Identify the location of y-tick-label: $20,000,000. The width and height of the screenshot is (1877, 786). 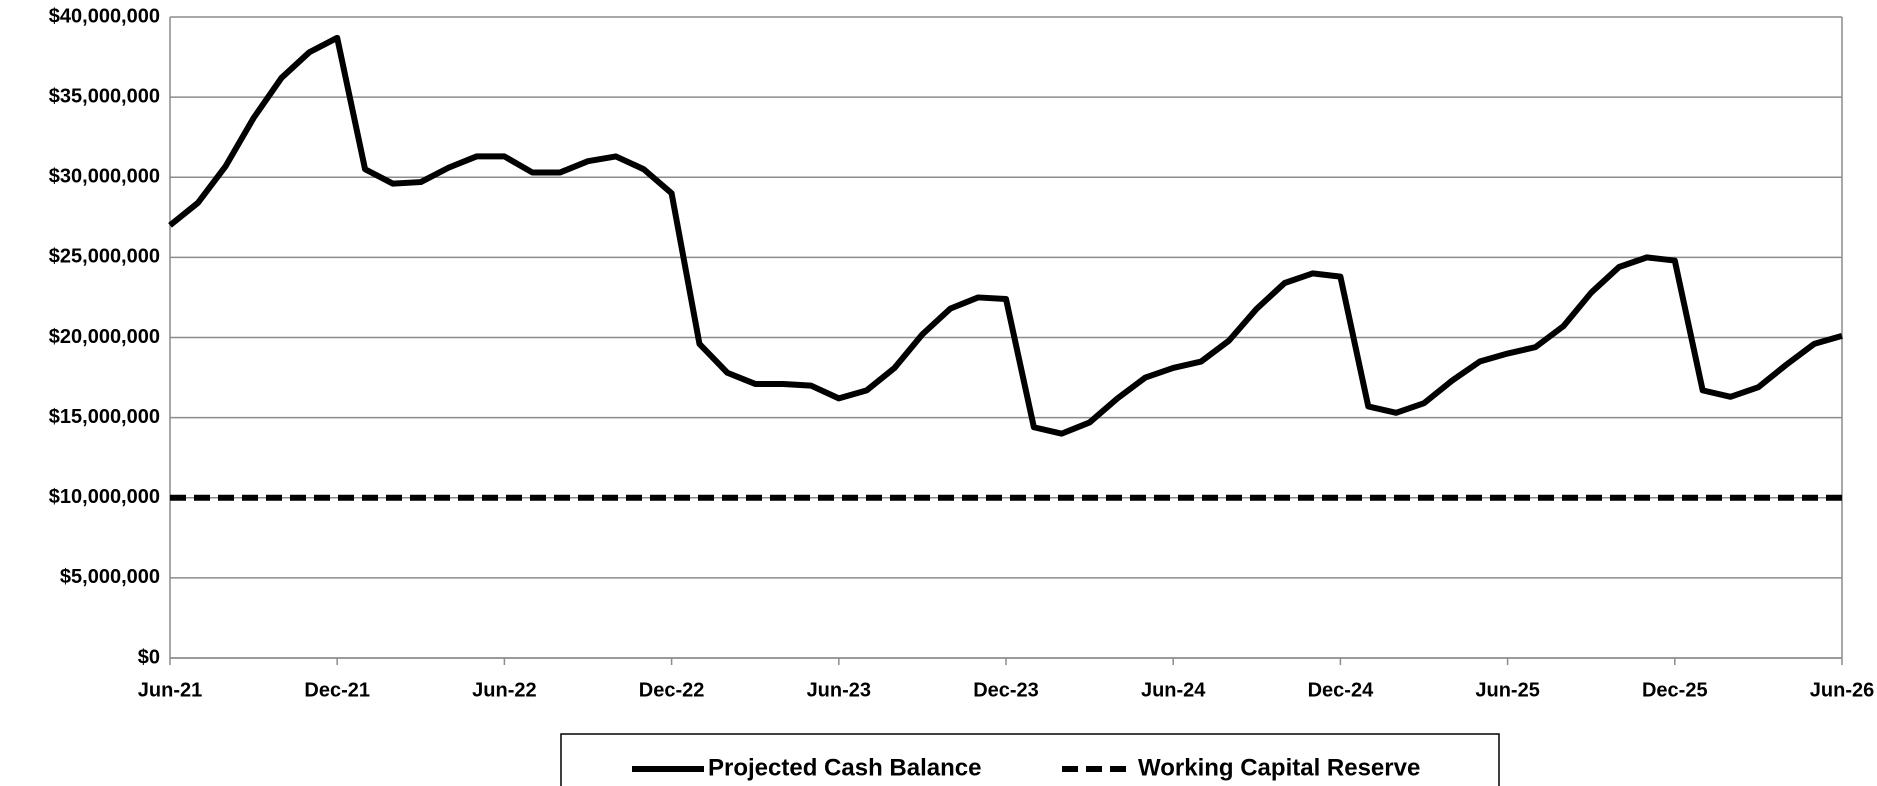
(104, 337).